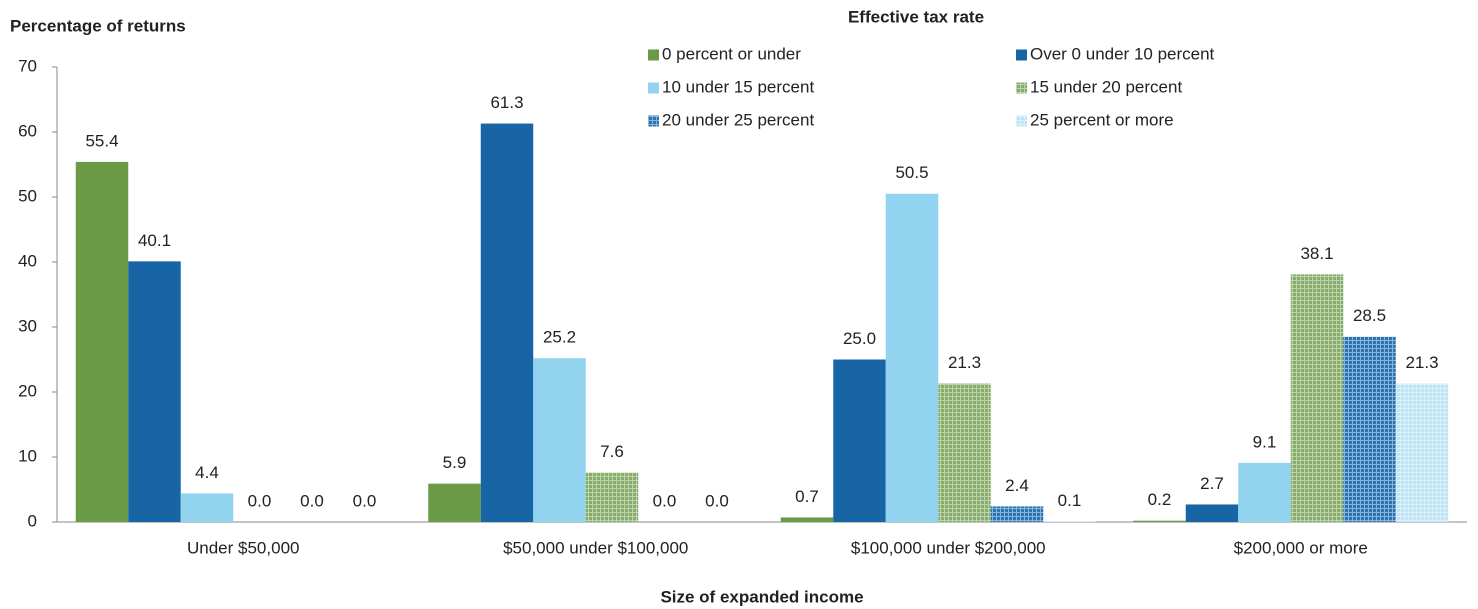 This screenshot has width=1478, height=609. I want to click on legend-label: 20 under 25 percent, so click(738, 119).